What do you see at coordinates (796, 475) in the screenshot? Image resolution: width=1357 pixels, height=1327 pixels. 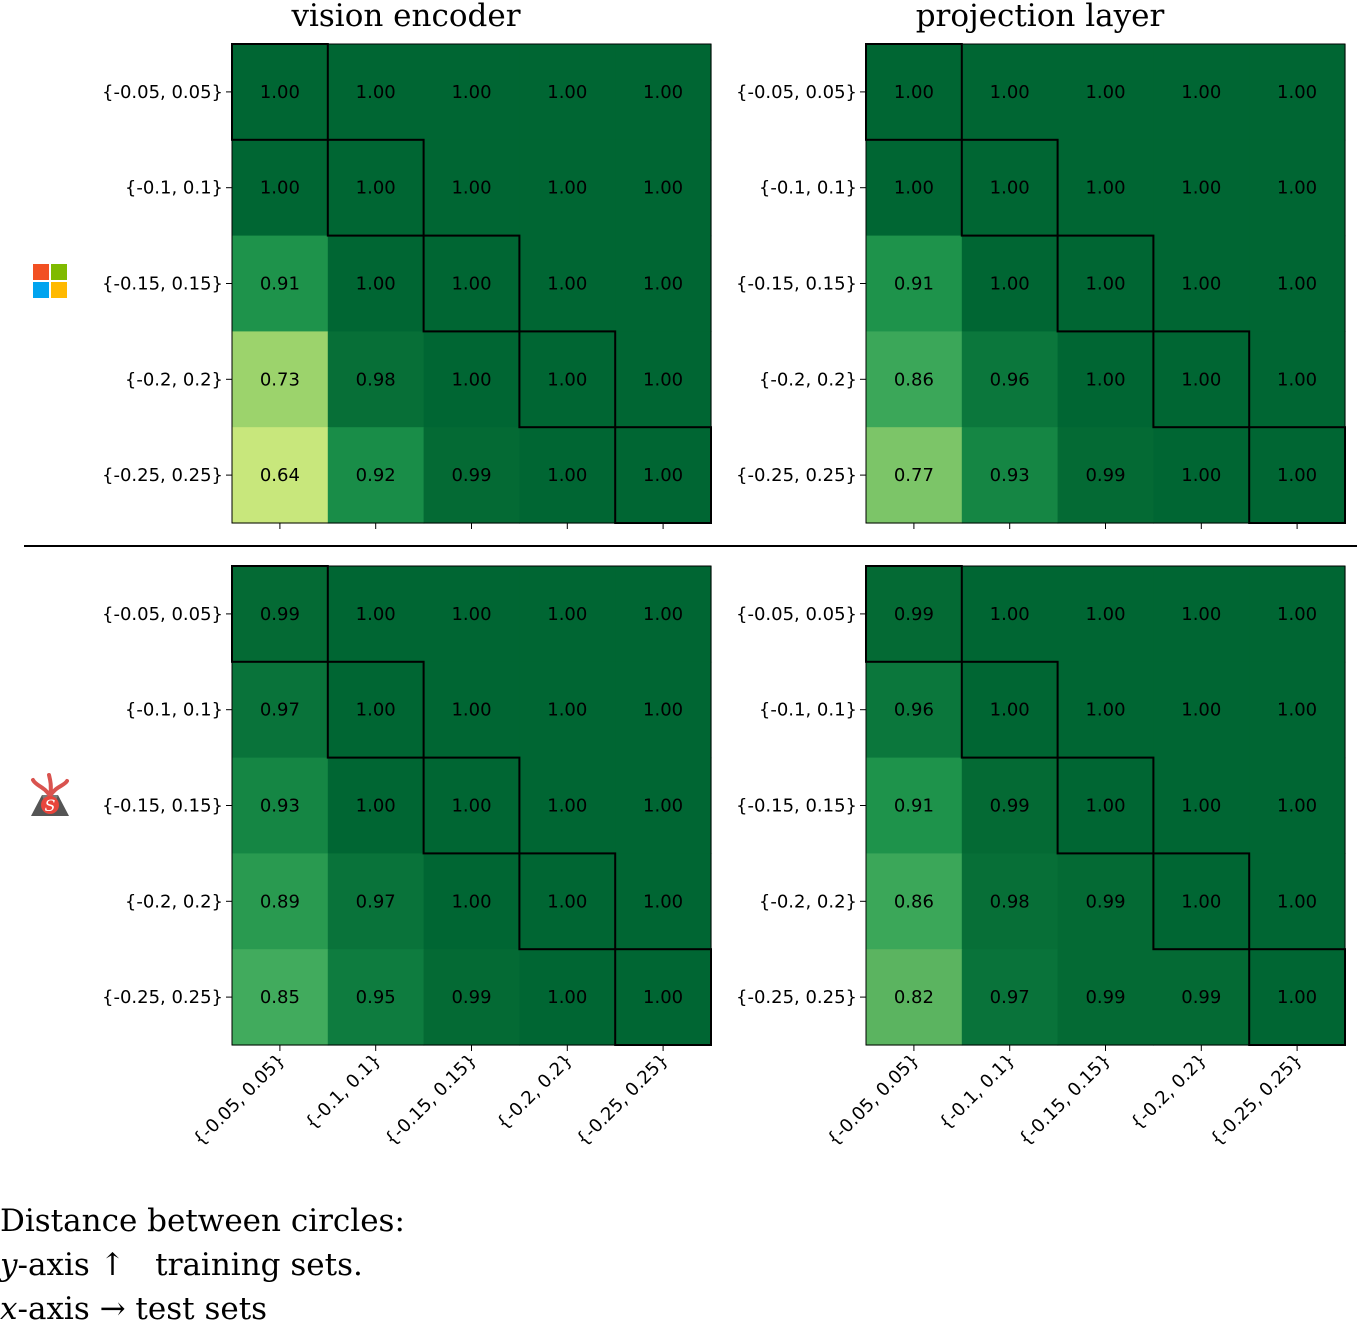 I see `y-tick-label: {-0.25, 0.25}` at bounding box center [796, 475].